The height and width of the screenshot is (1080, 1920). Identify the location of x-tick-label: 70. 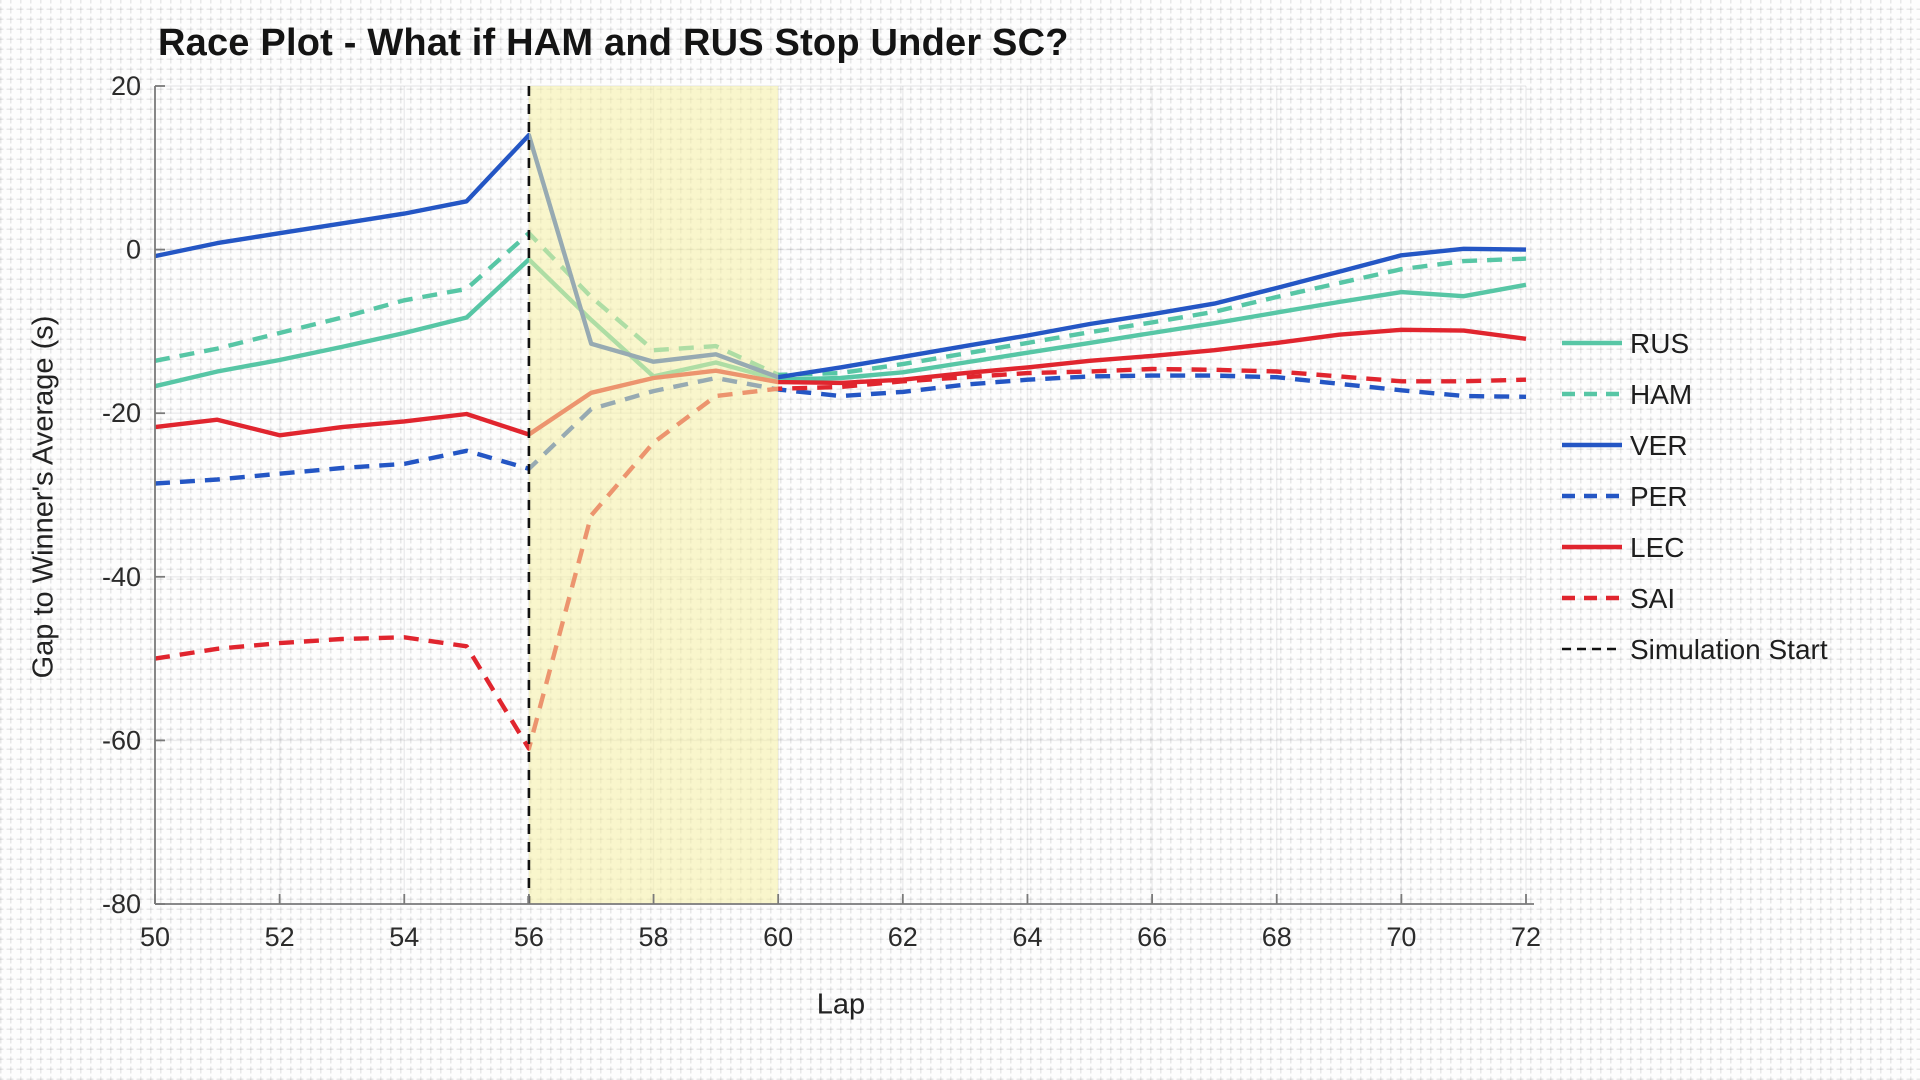
(1401, 937).